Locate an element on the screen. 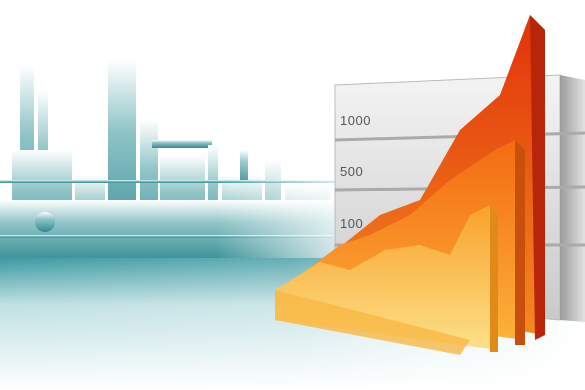 The height and width of the screenshot is (390, 585). axis-label: 100 is located at coordinates (351, 223).